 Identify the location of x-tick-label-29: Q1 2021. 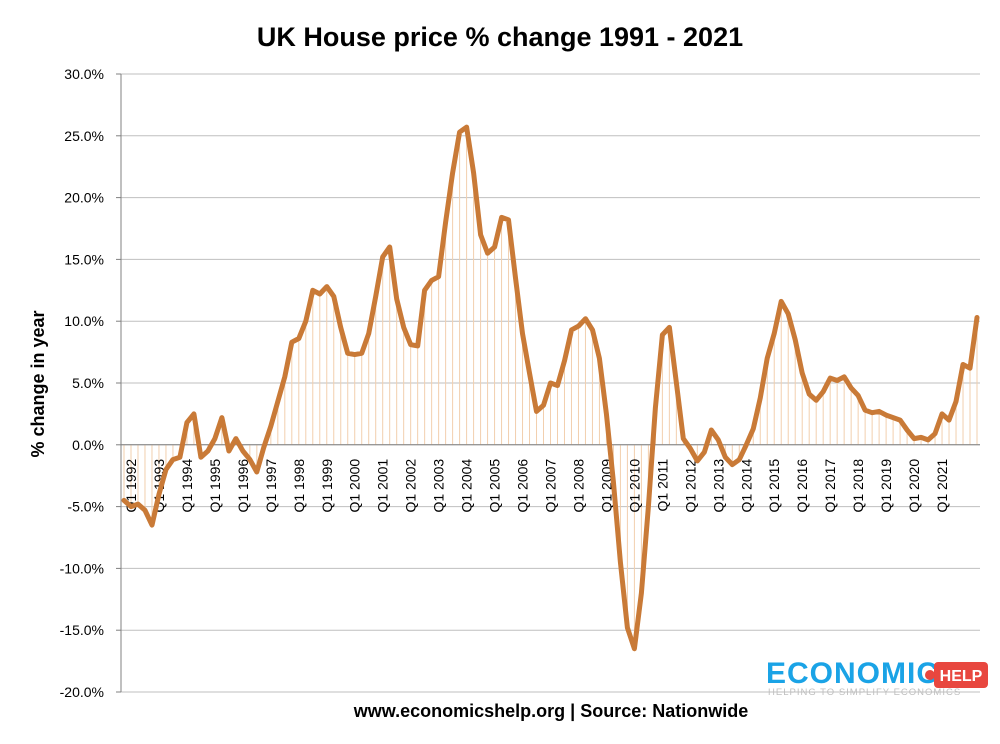
(942, 486).